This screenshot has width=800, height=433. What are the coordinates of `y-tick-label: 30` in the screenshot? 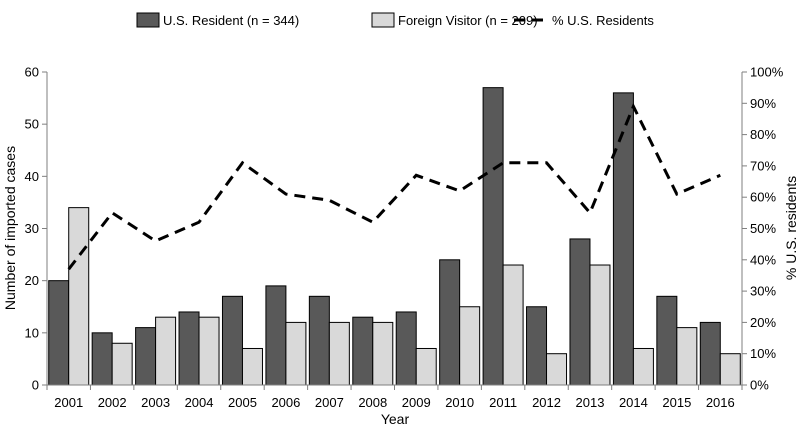 It's located at (32, 228).